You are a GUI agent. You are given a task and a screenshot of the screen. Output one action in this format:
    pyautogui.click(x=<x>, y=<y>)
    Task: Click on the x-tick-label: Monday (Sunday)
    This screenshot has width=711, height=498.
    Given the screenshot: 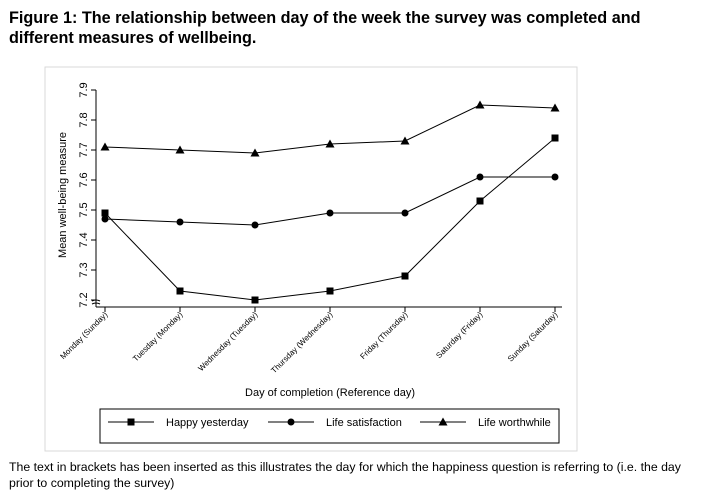 What is the action you would take?
    pyautogui.click(x=83, y=335)
    